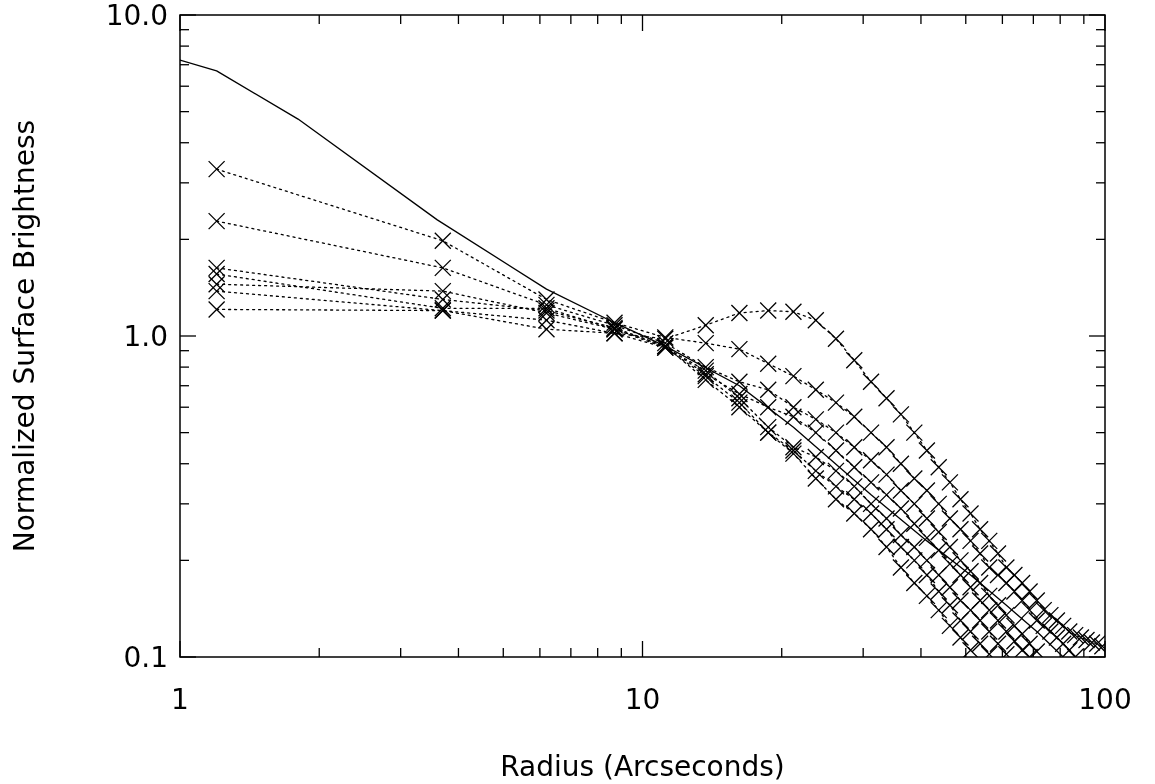  Describe the element at coordinates (642, 766) in the screenshot. I see `x-axis-title: Radius (Arcseconds)` at that location.